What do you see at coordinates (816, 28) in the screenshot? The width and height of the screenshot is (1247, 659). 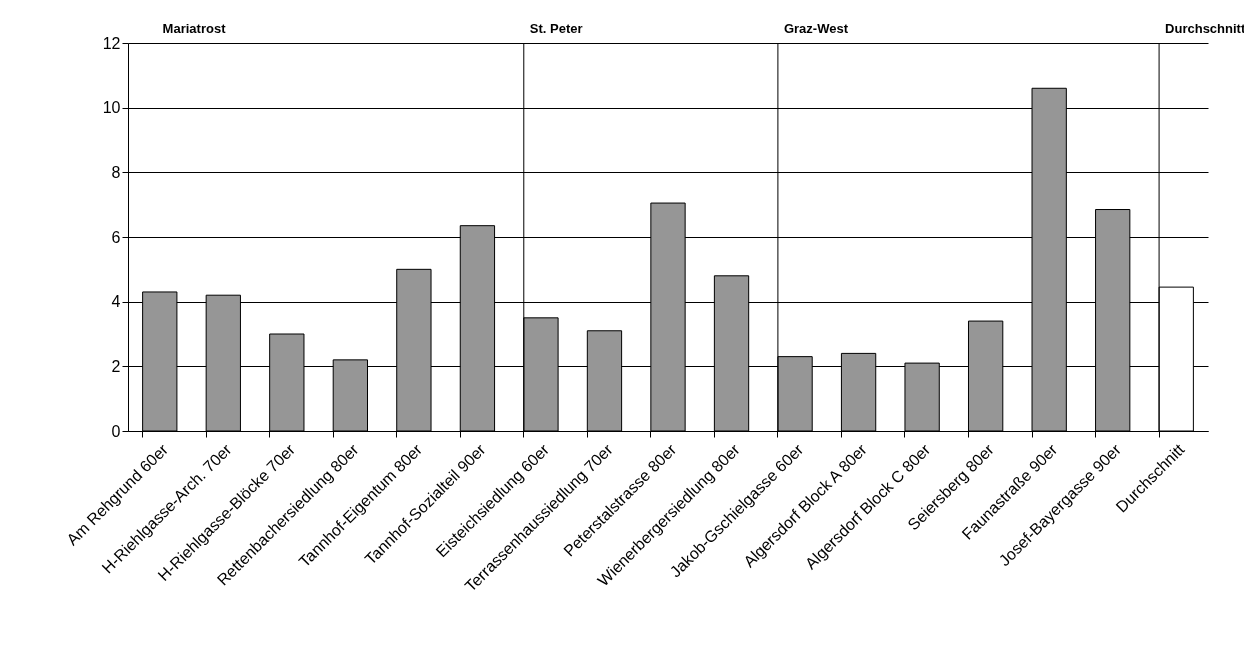 I see `ref-line-label: Graz-West` at bounding box center [816, 28].